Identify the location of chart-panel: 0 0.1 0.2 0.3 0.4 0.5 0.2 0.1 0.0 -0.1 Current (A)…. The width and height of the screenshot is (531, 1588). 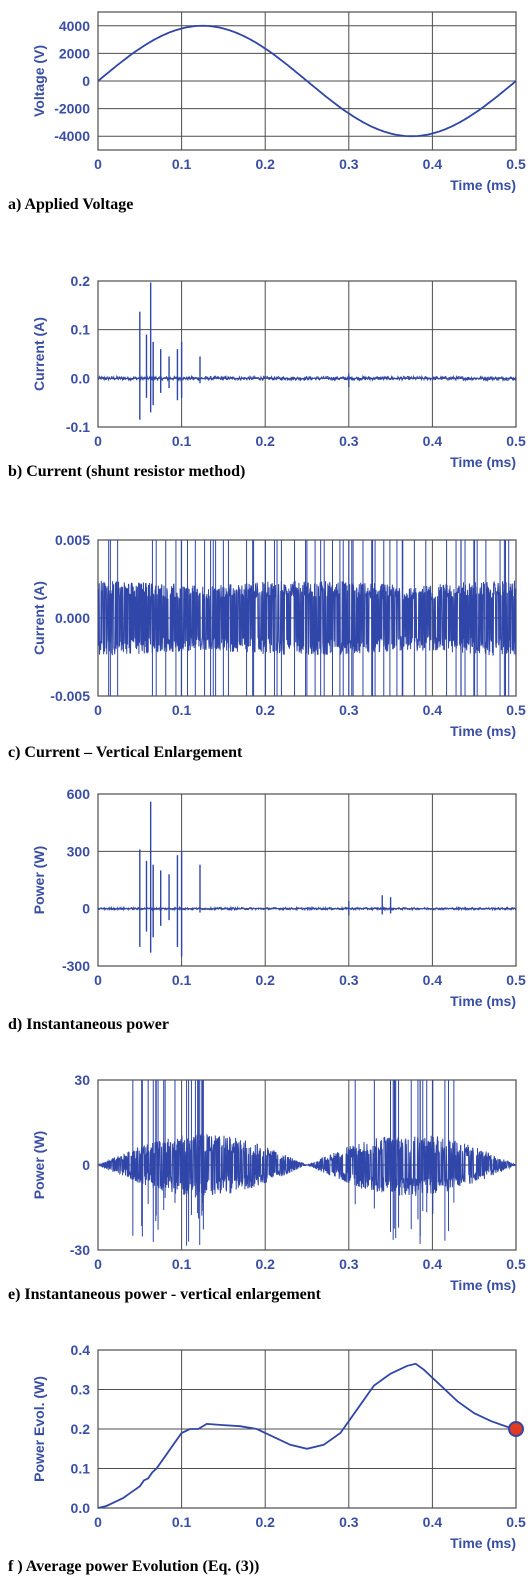
(265, 374).